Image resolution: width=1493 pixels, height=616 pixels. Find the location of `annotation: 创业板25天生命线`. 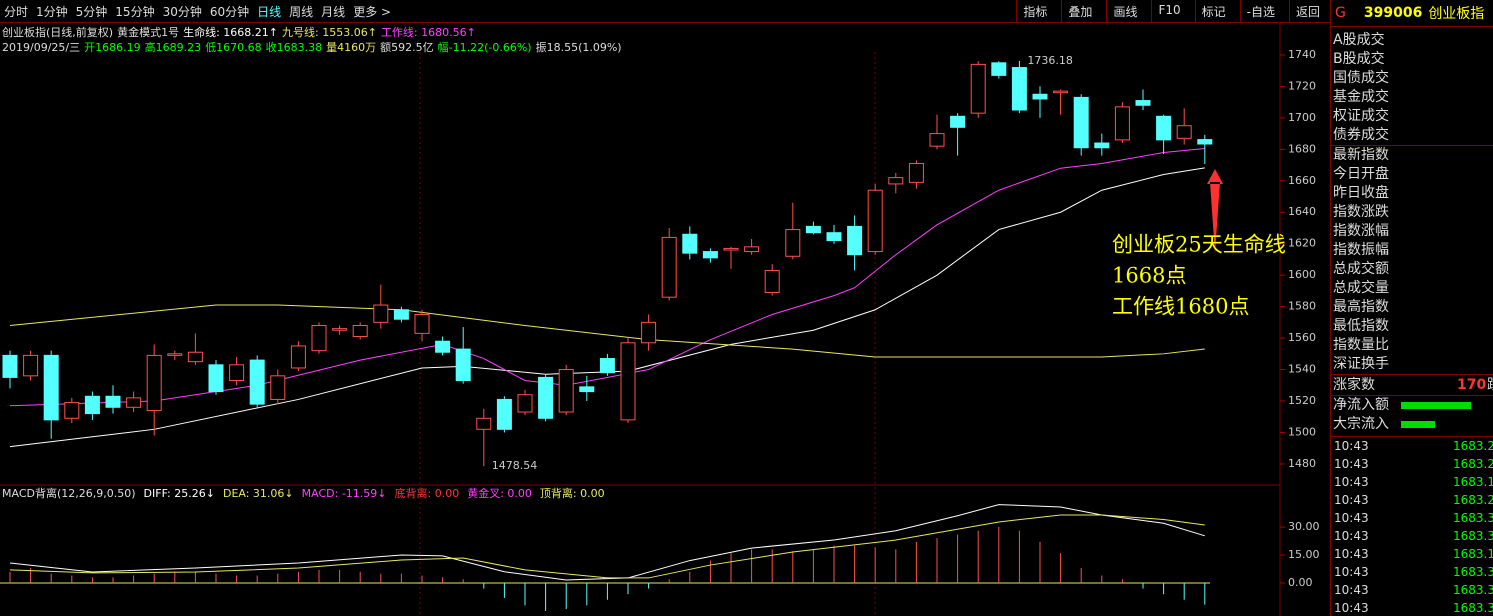

annotation: 创业板25天生命线 is located at coordinates (1199, 245).